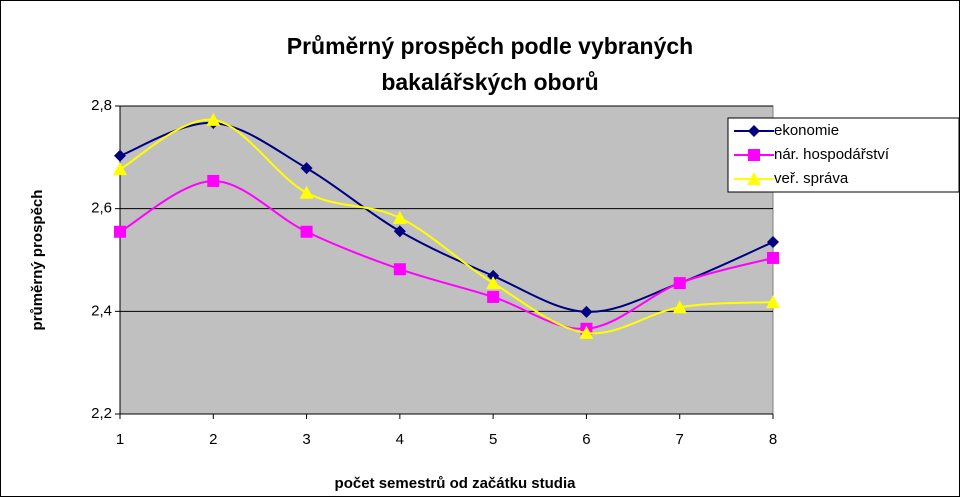  I want to click on x-tick-label: 2, so click(213, 439).